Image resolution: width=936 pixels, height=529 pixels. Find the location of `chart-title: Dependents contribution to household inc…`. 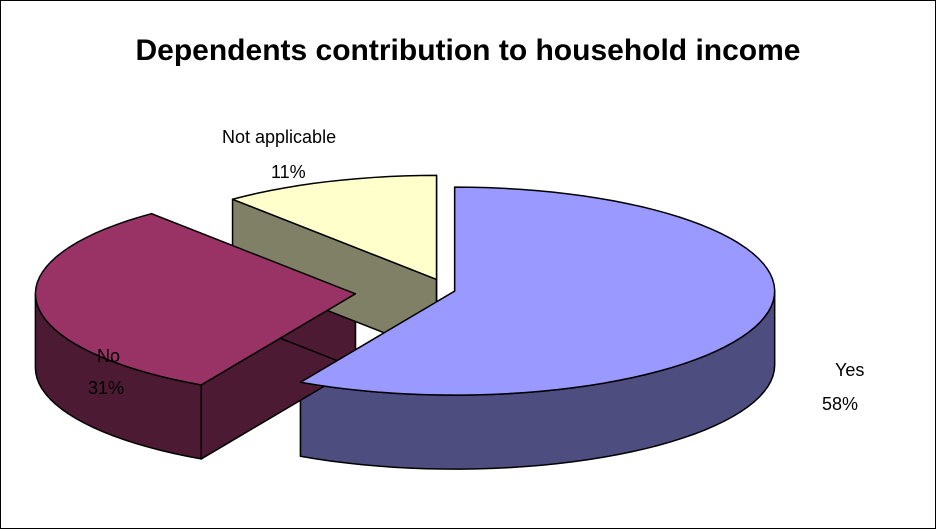

chart-title: Dependents contribution to household inc… is located at coordinates (468, 50).